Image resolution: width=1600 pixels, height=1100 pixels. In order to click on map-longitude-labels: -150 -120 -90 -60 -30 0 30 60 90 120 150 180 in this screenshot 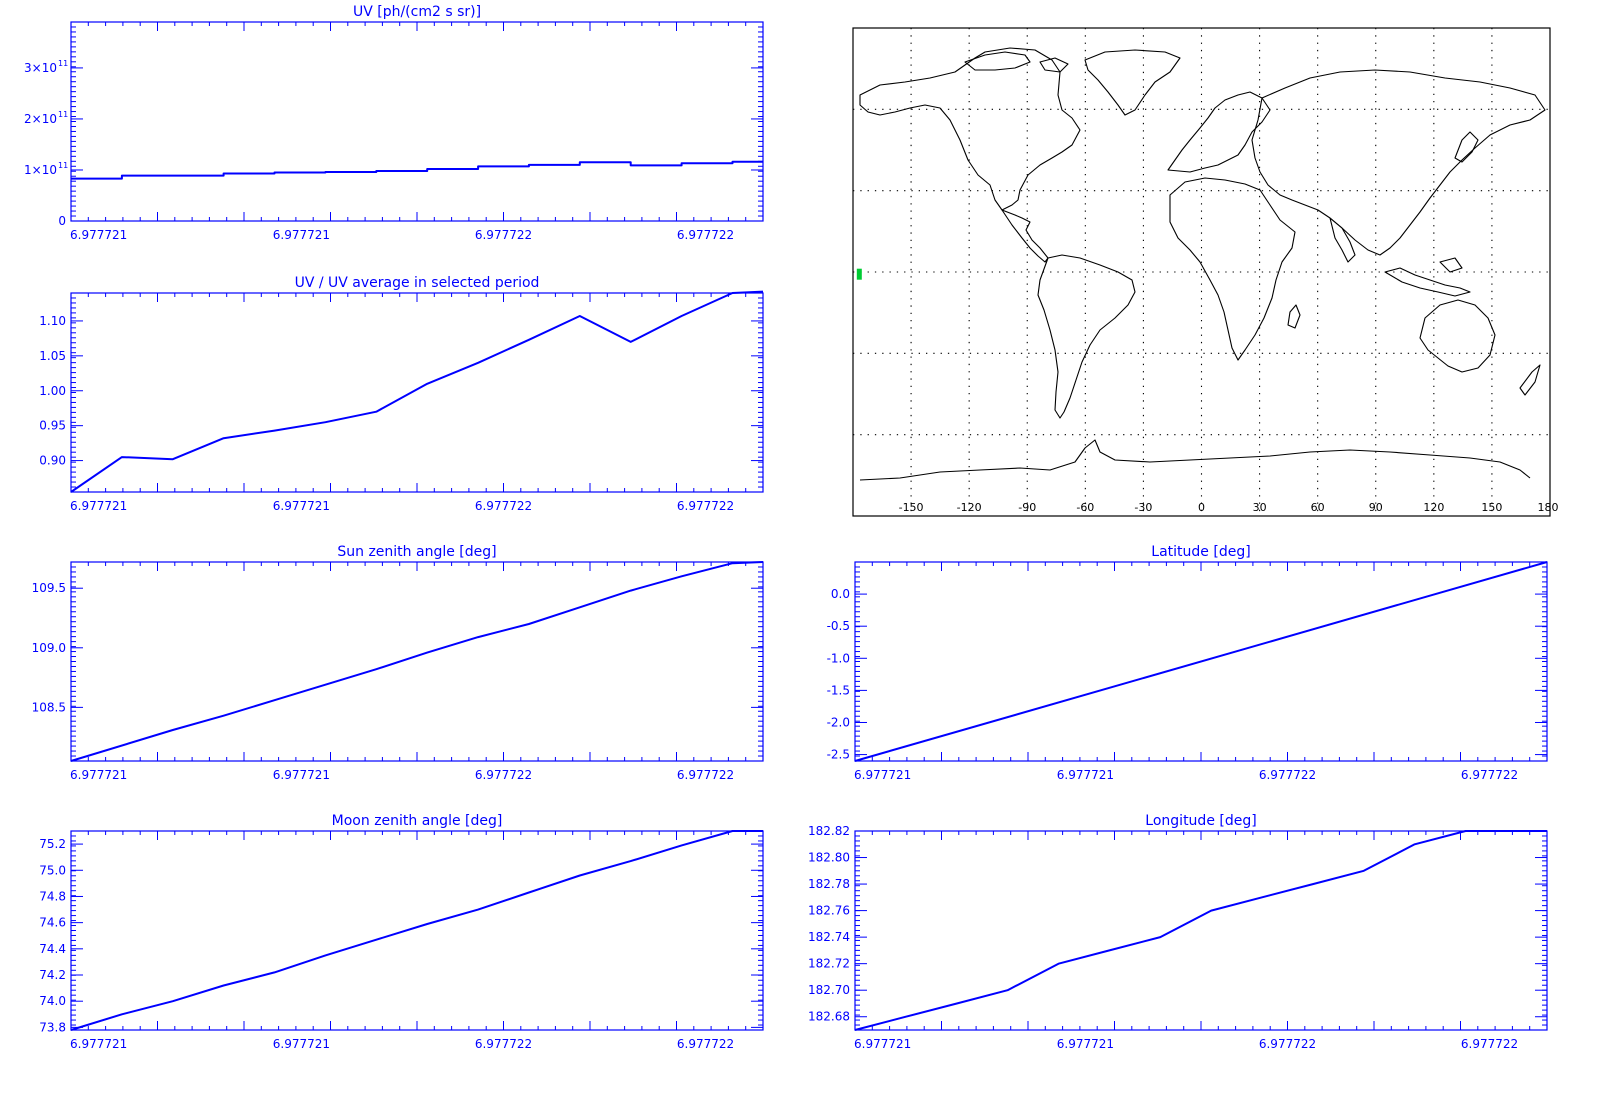, I will do `click(1229, 507)`.